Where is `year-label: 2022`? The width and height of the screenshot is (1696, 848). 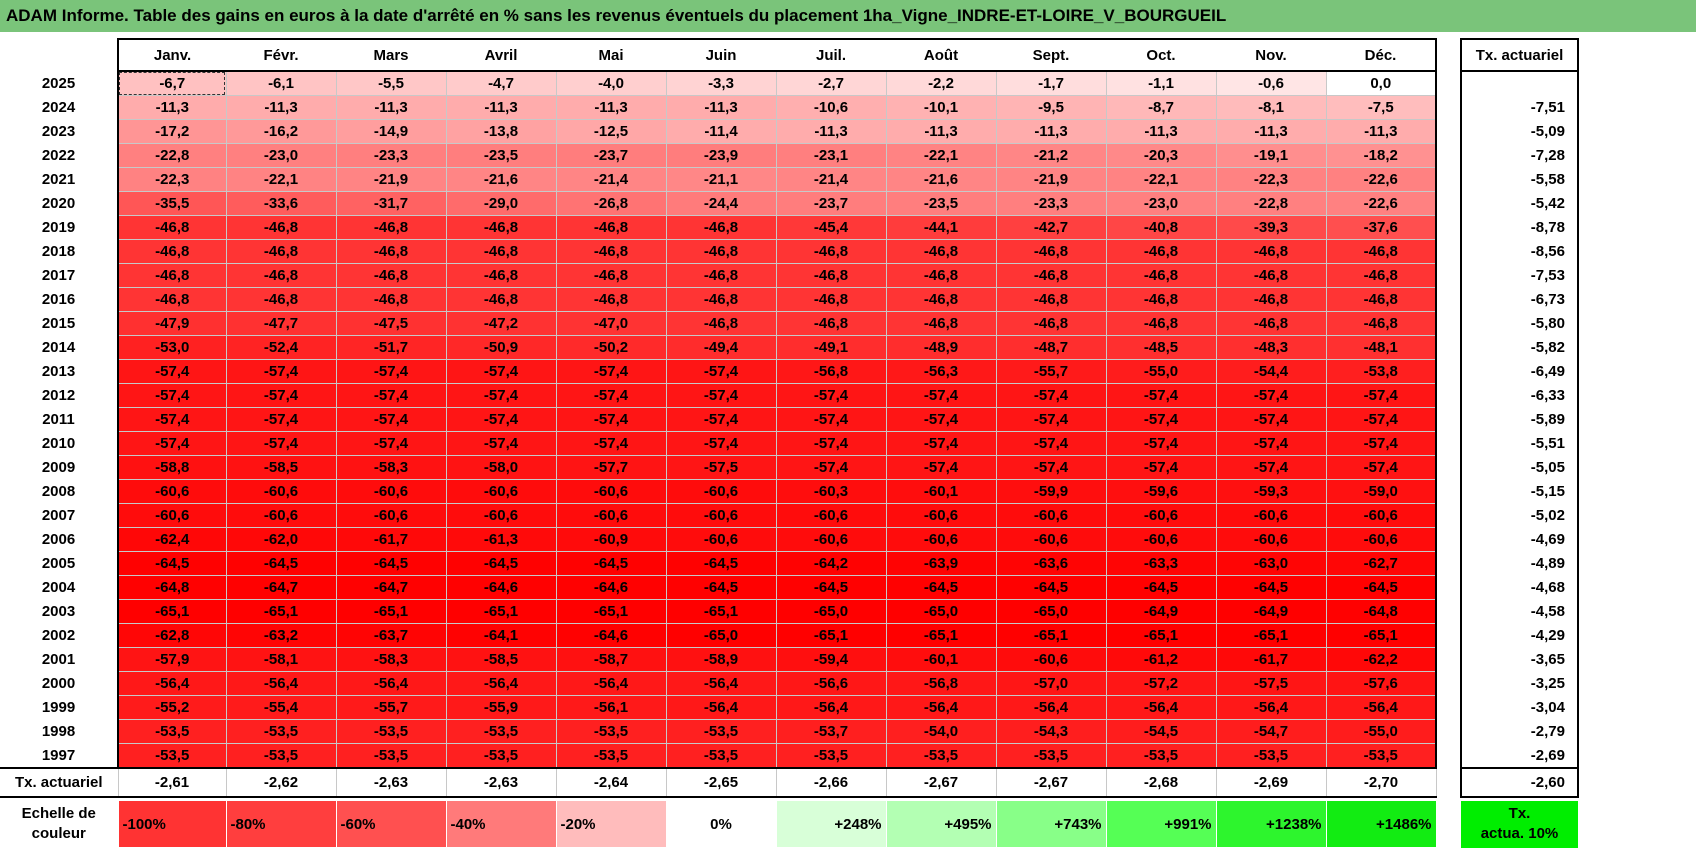
year-label: 2022 is located at coordinates (59, 155).